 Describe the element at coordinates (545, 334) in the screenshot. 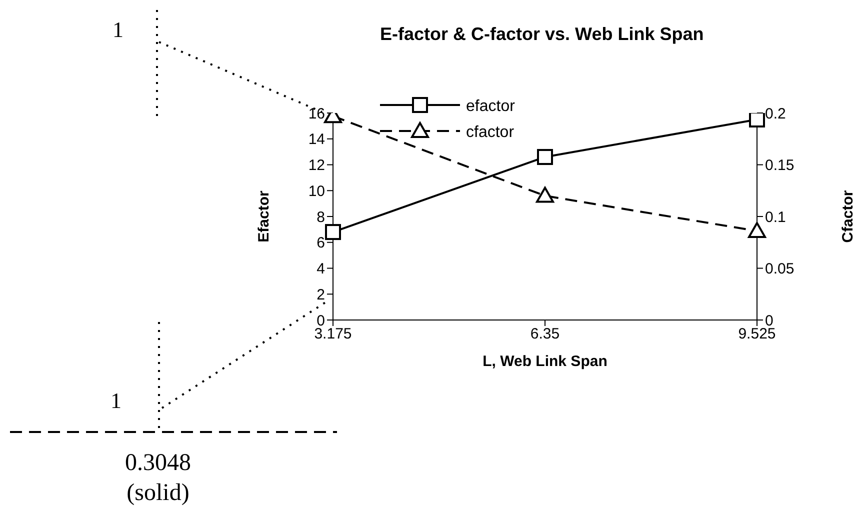

I see `x-tick-label: 6.35` at that location.